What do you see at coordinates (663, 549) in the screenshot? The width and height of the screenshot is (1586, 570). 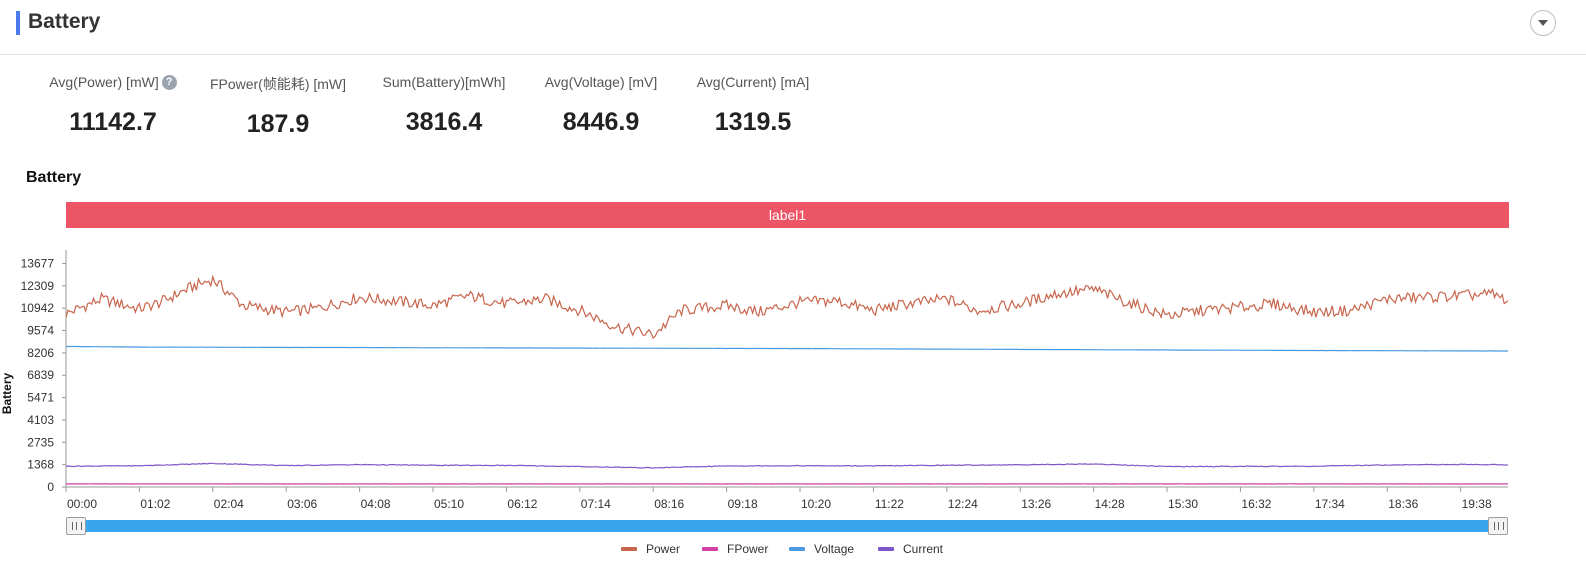 I see `legend-label: Power` at bounding box center [663, 549].